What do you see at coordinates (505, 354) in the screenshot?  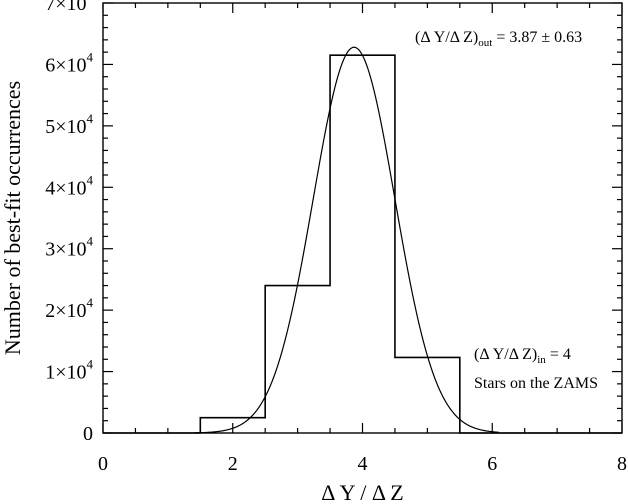 I see `input-value-prefix: (Δ Y/Δ Z)` at bounding box center [505, 354].